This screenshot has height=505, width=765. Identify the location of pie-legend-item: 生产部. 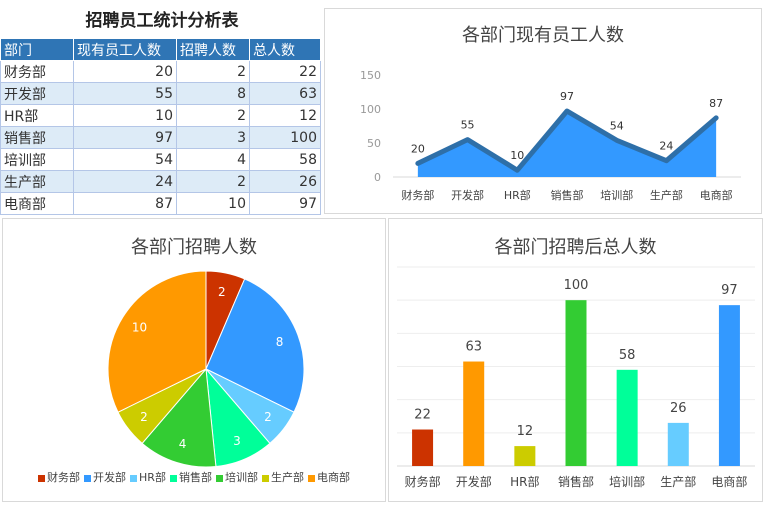
(282, 477).